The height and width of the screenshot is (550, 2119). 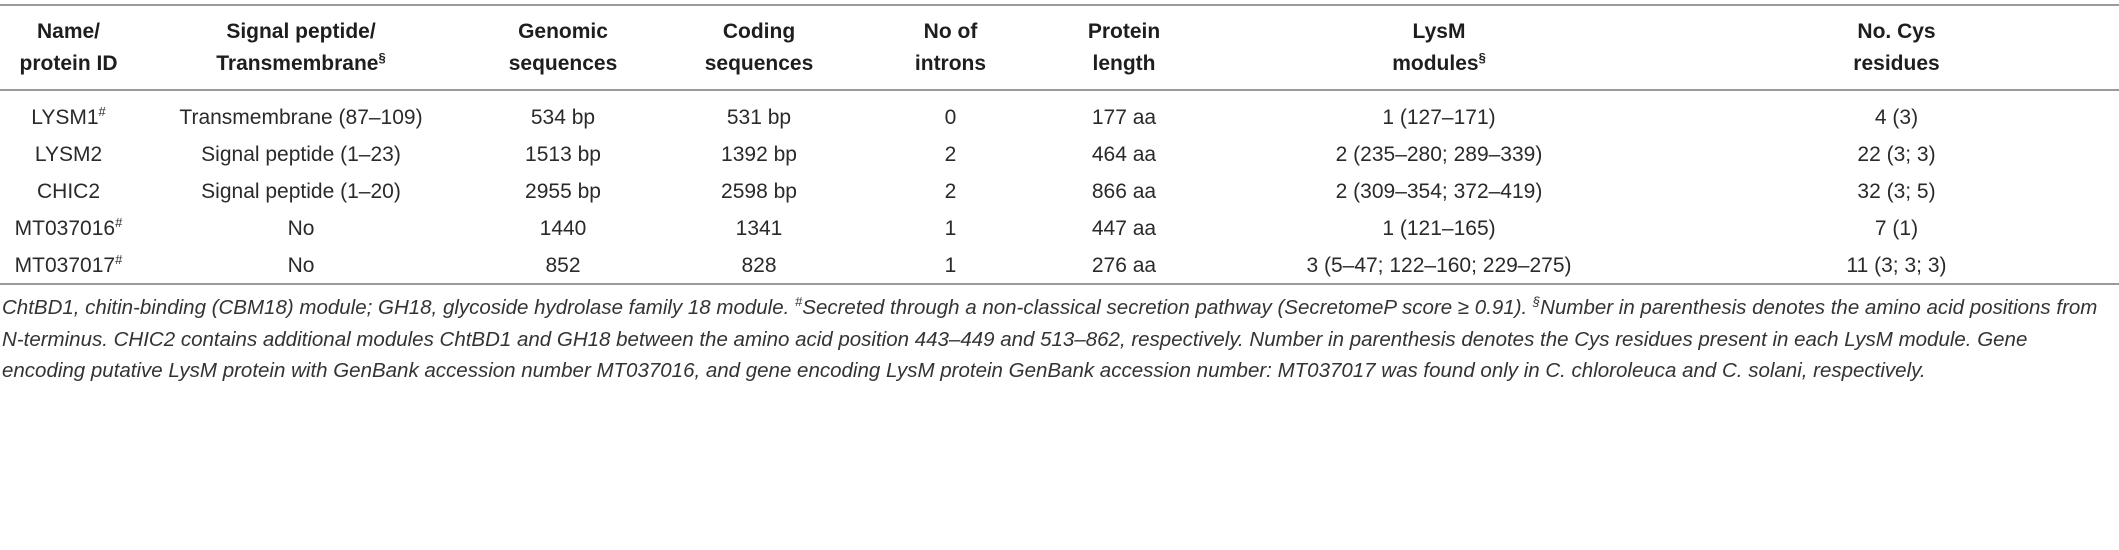 I want to click on cell-modules: 1 (127–171), so click(x=1439, y=117).